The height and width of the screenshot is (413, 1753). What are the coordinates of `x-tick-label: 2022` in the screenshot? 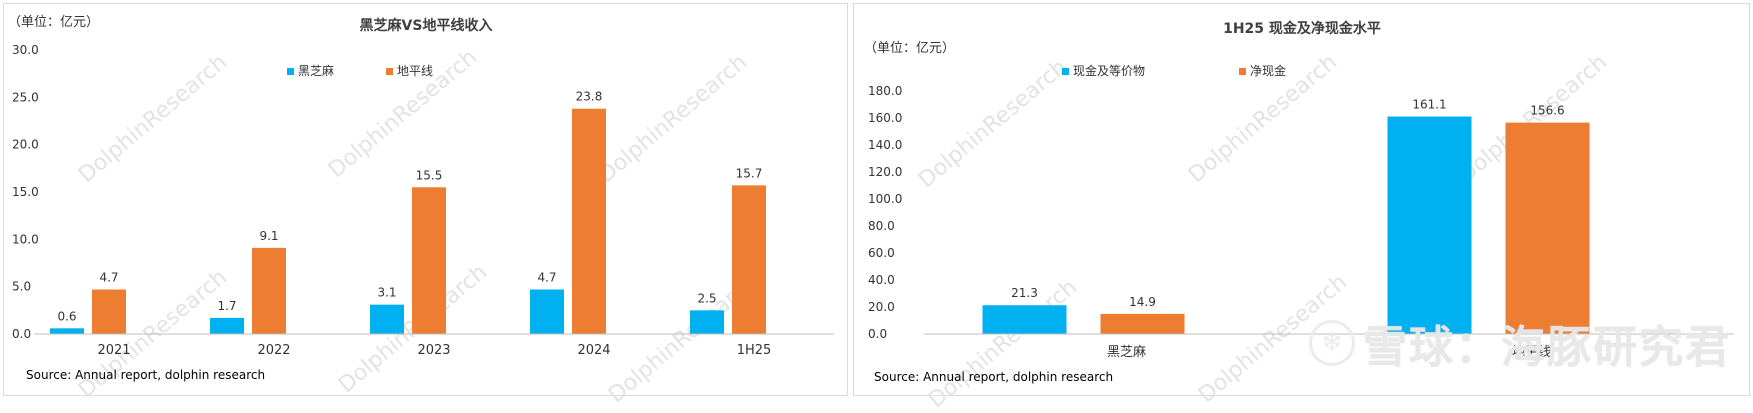 It's located at (273, 350).